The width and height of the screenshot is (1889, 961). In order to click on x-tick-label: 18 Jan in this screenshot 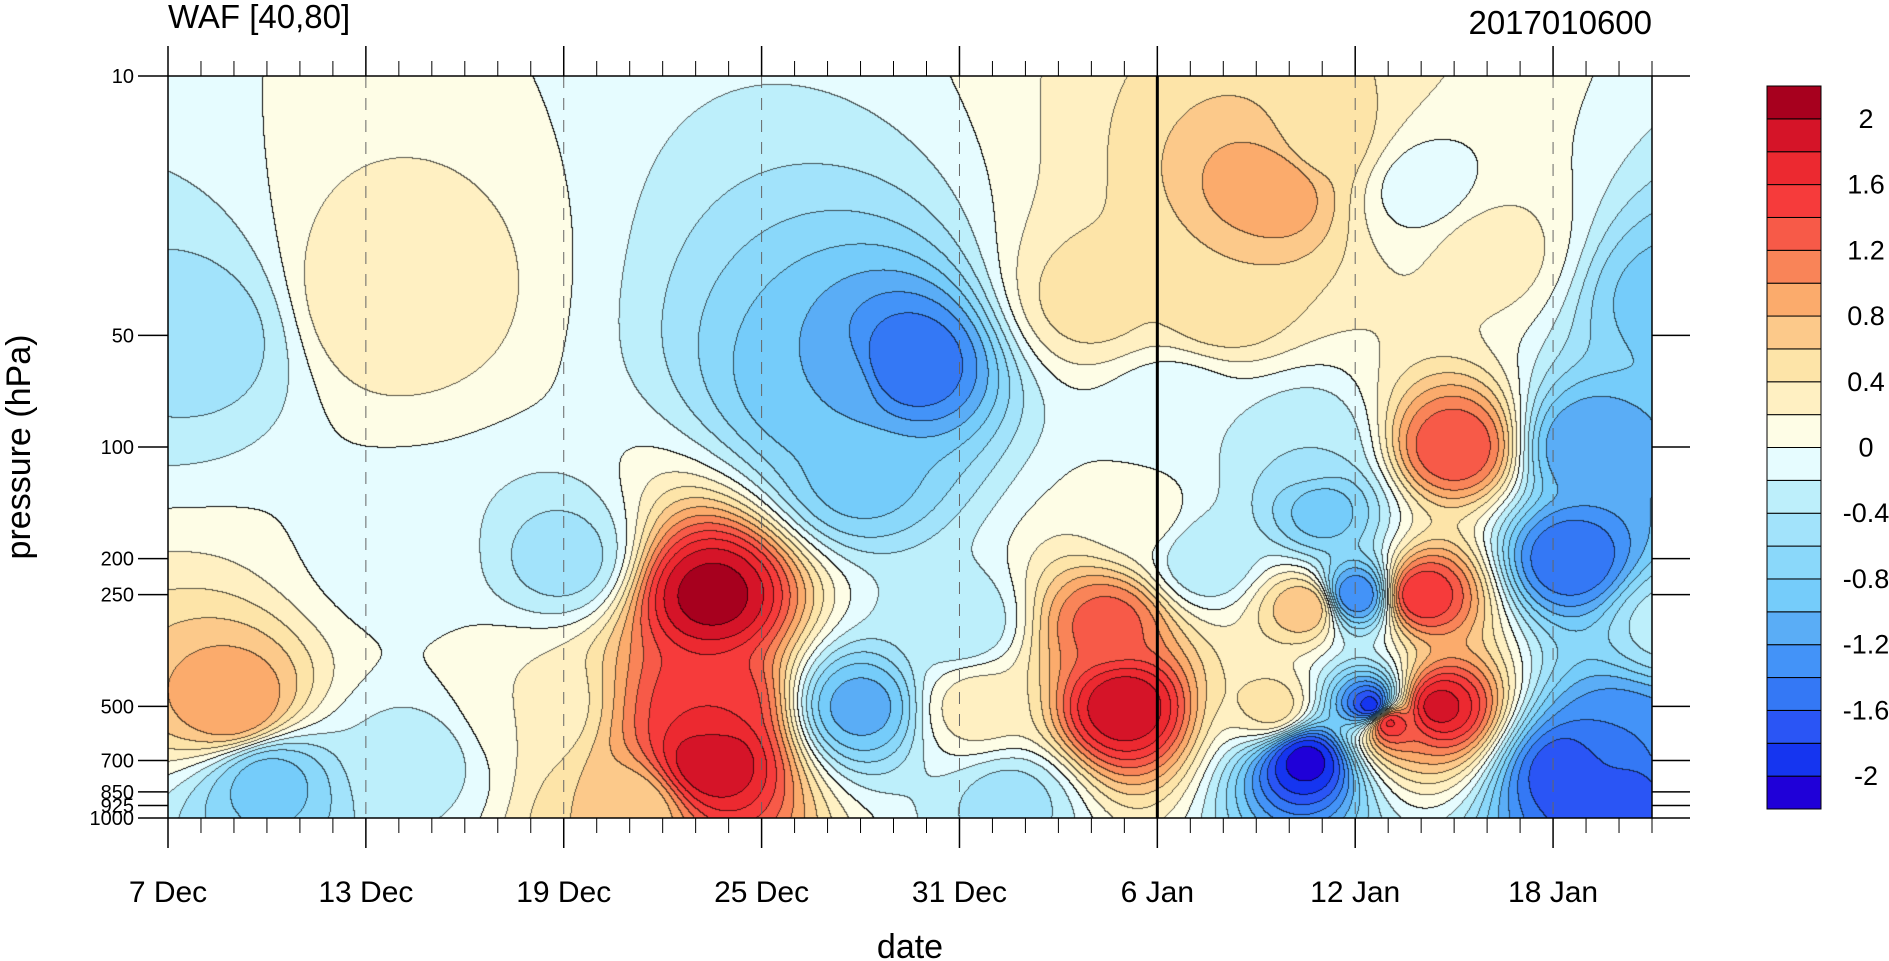, I will do `click(1553, 892)`.